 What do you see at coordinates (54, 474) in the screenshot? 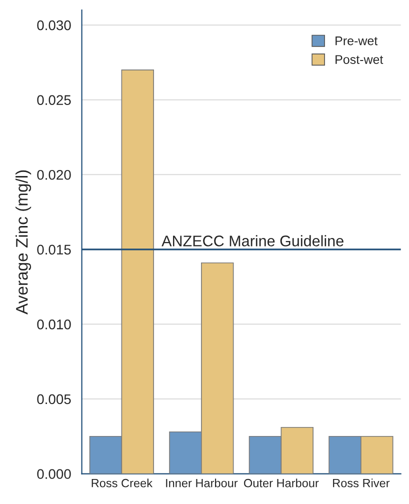
I see `y-tick-label: 0.000` at bounding box center [54, 474].